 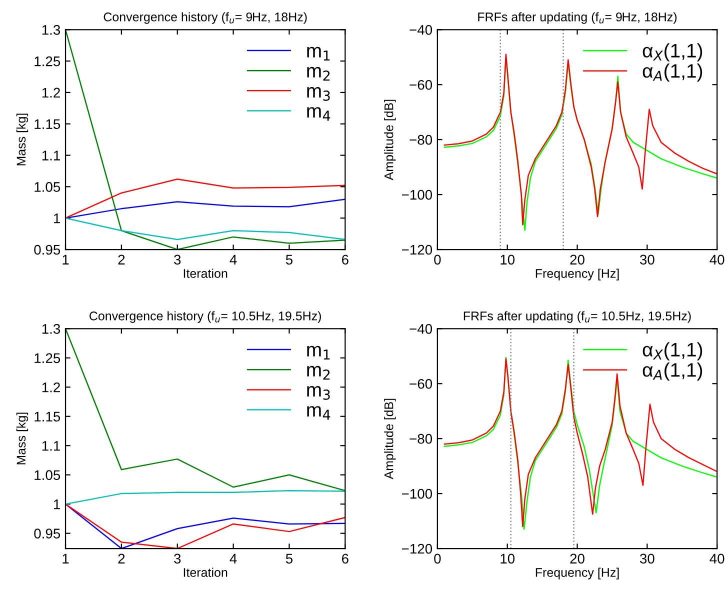 I want to click on chart-title: FRFs after updating (f$_{u}$= 9Hz, 18Hz), so click(x=577, y=18).